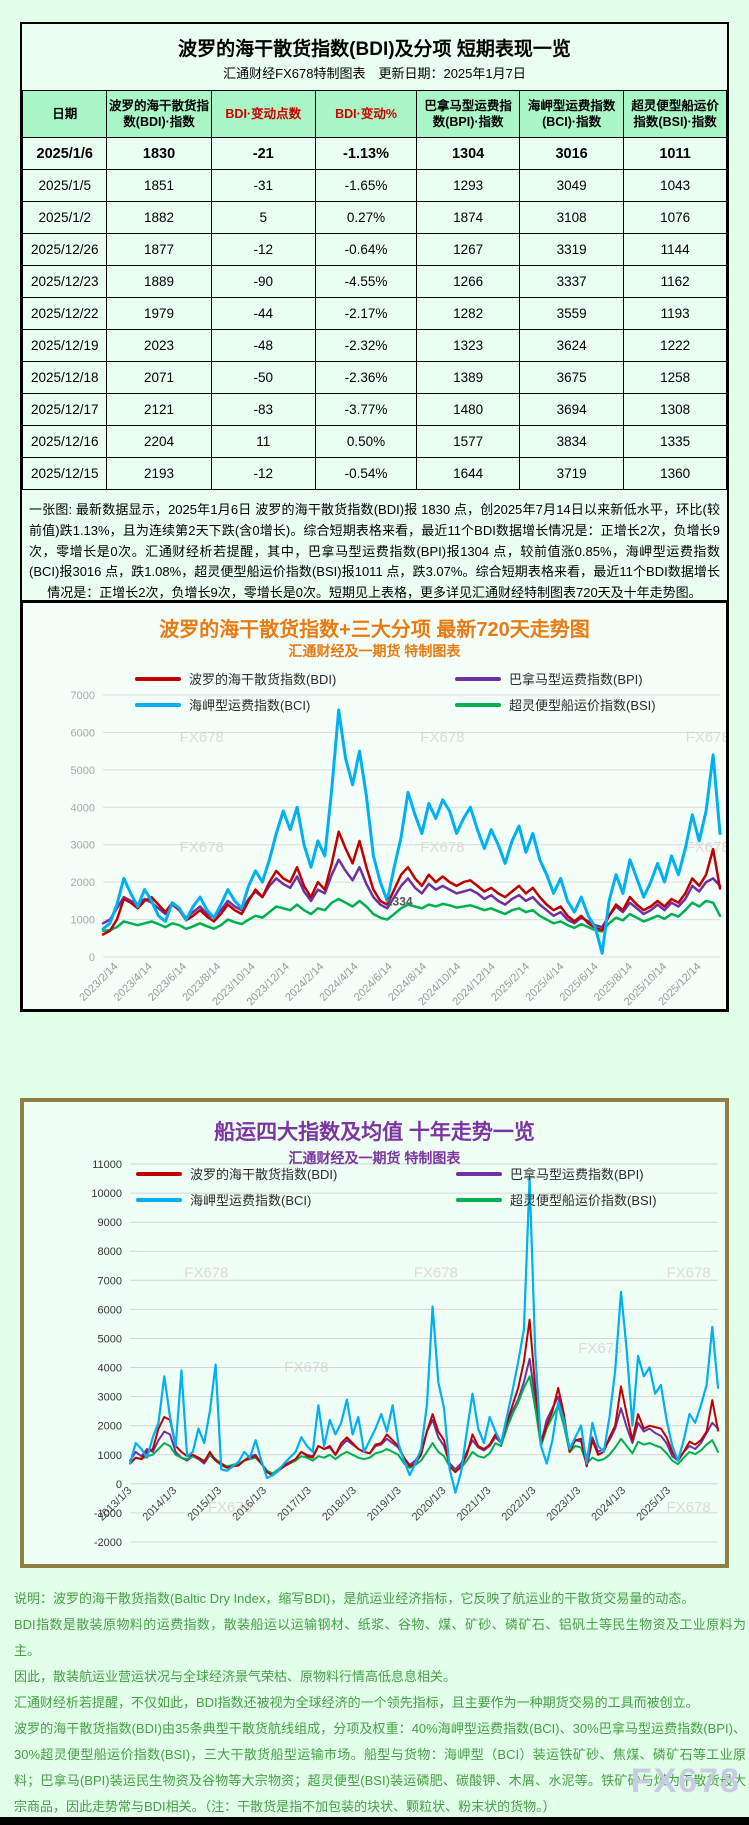 The height and width of the screenshot is (1825, 749). What do you see at coordinates (608, 1504) in the screenshot?
I see `x-axis-label: 2024/1/3` at bounding box center [608, 1504].